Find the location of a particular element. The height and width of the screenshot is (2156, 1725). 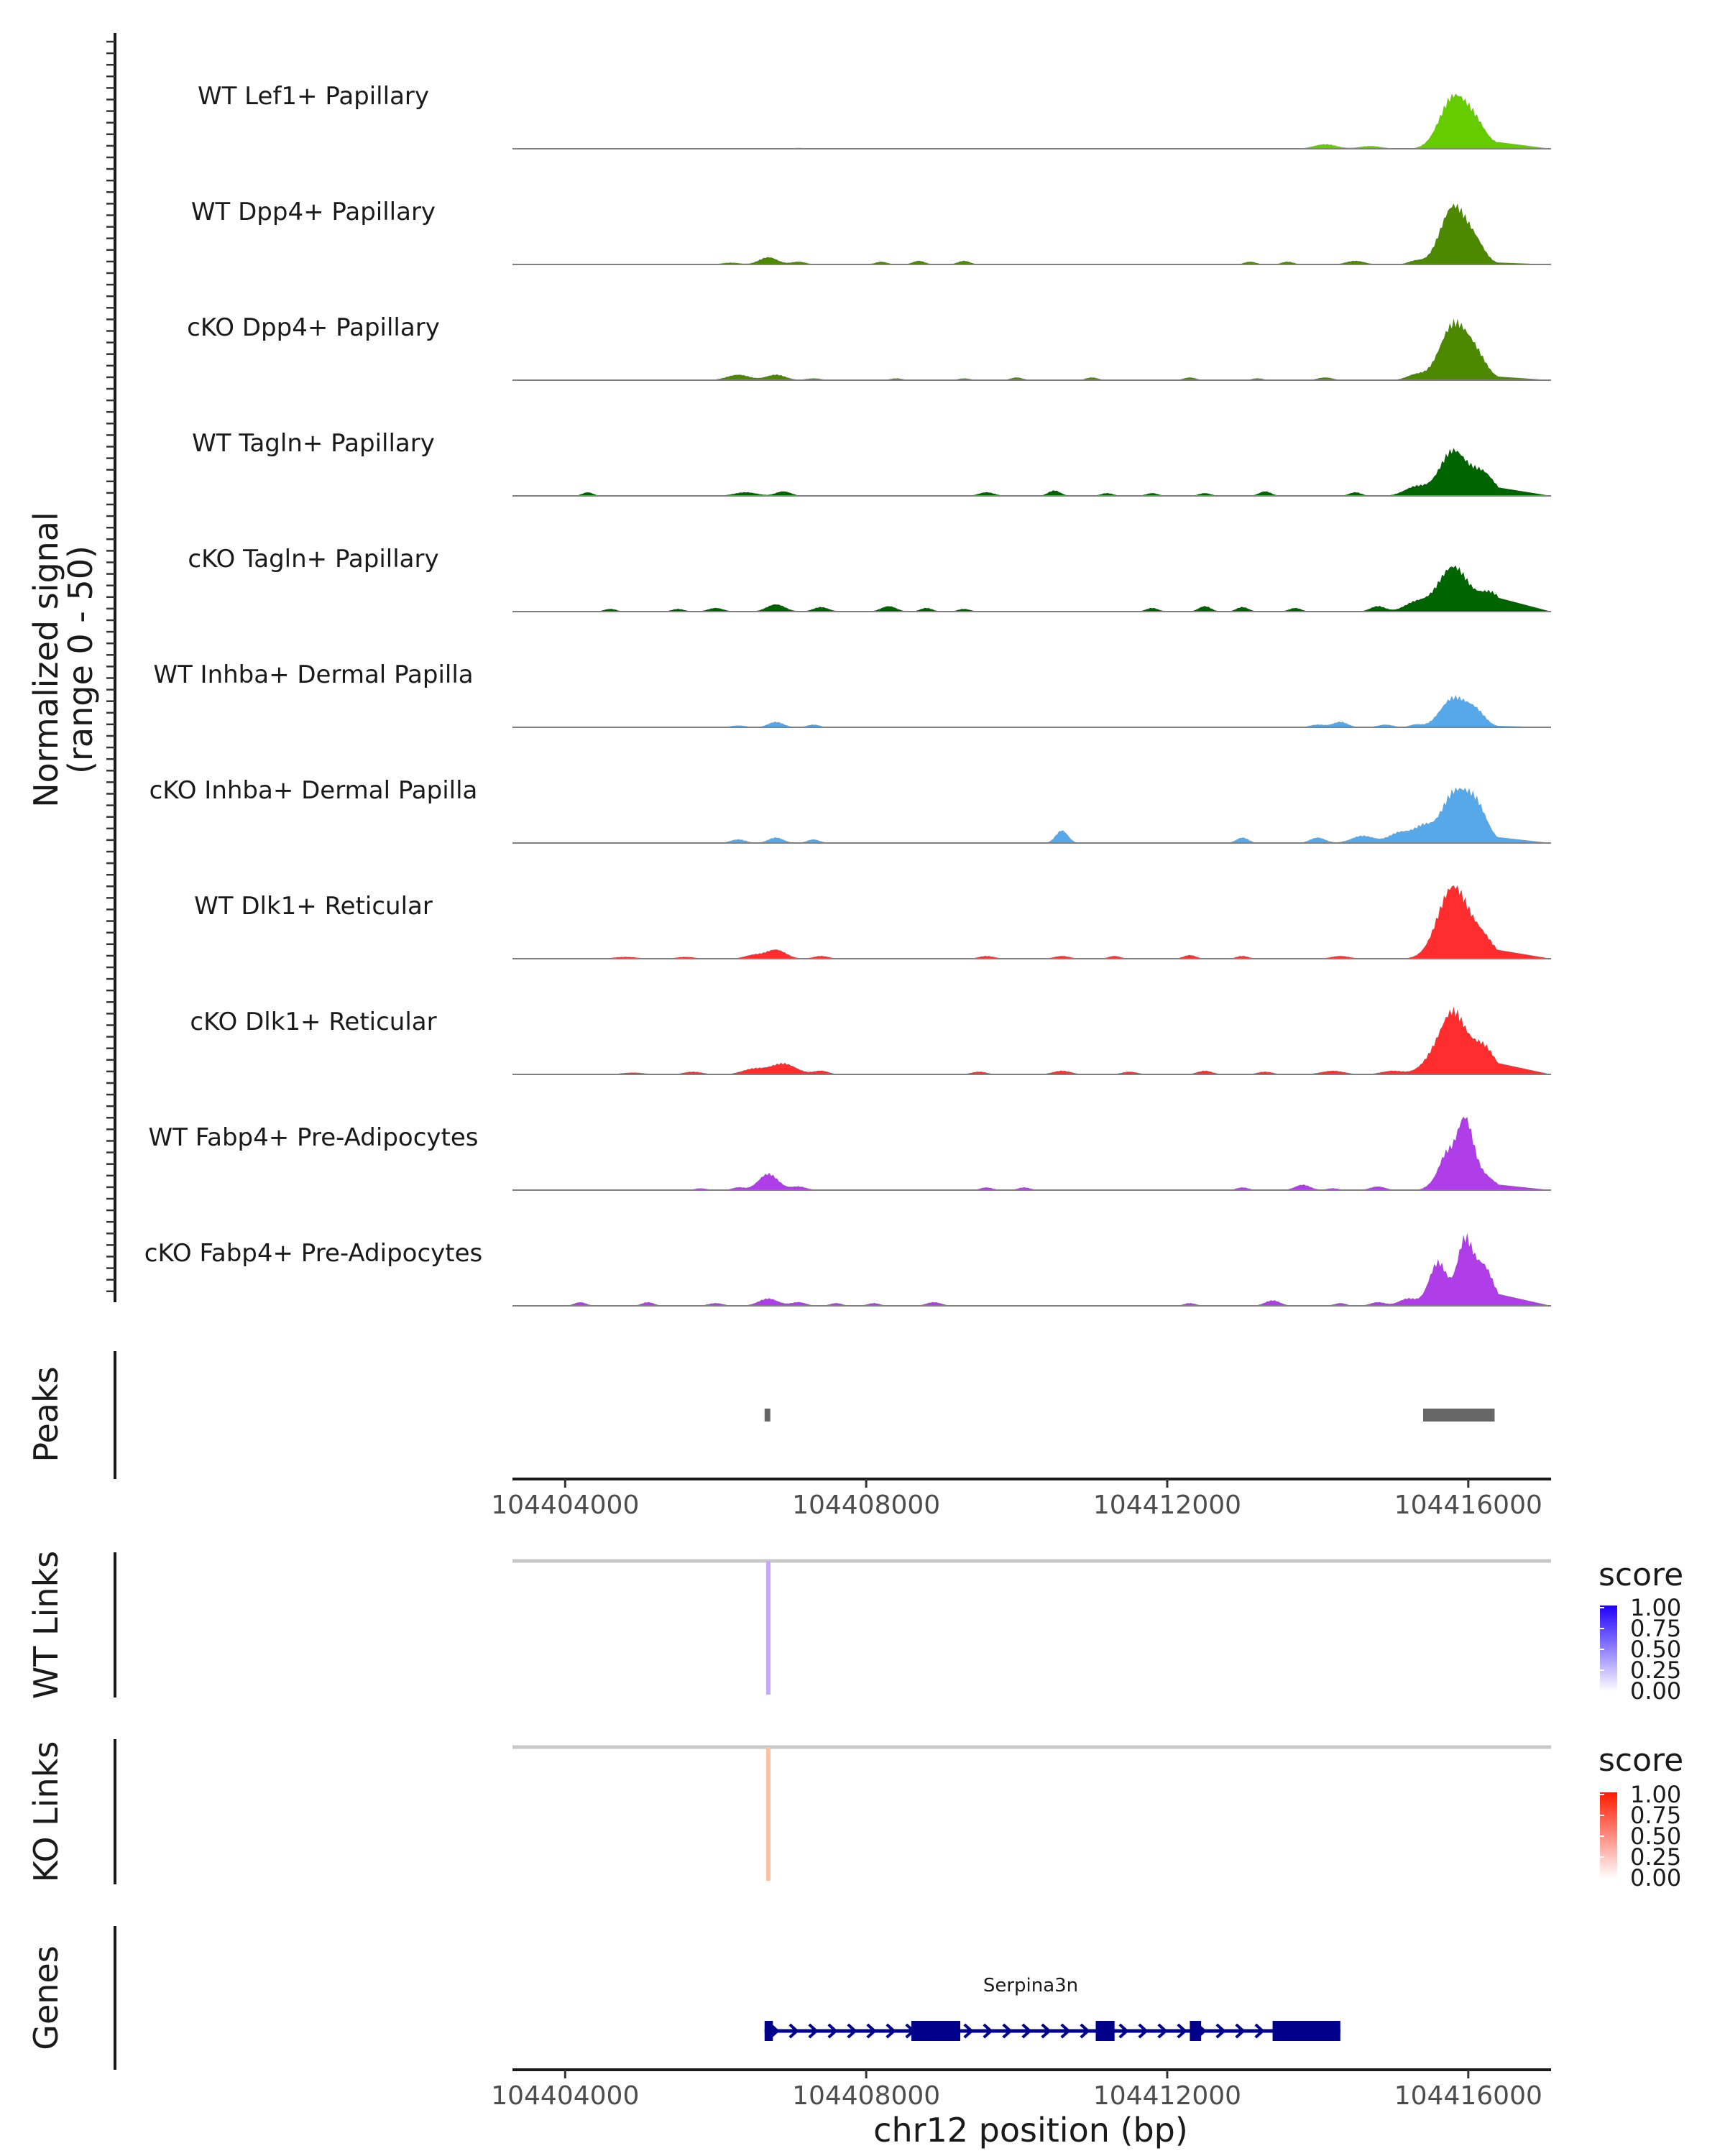

track-label: cKO Dpp4+ Papillary is located at coordinates (313, 327).